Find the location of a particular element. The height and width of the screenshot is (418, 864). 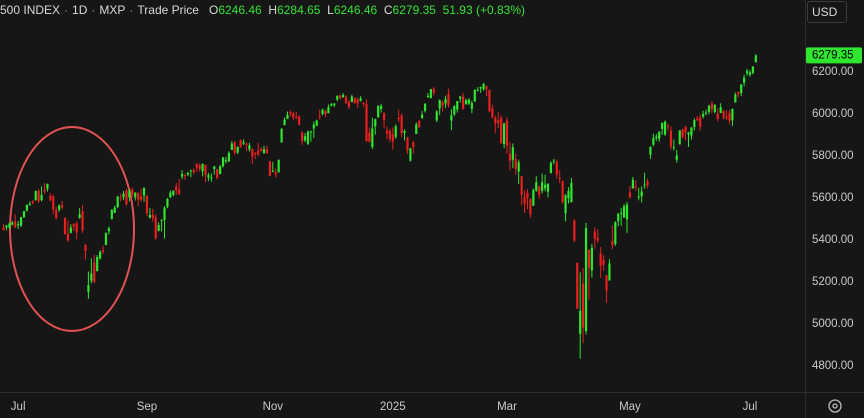

exchange: MXP is located at coordinates (112, 10).